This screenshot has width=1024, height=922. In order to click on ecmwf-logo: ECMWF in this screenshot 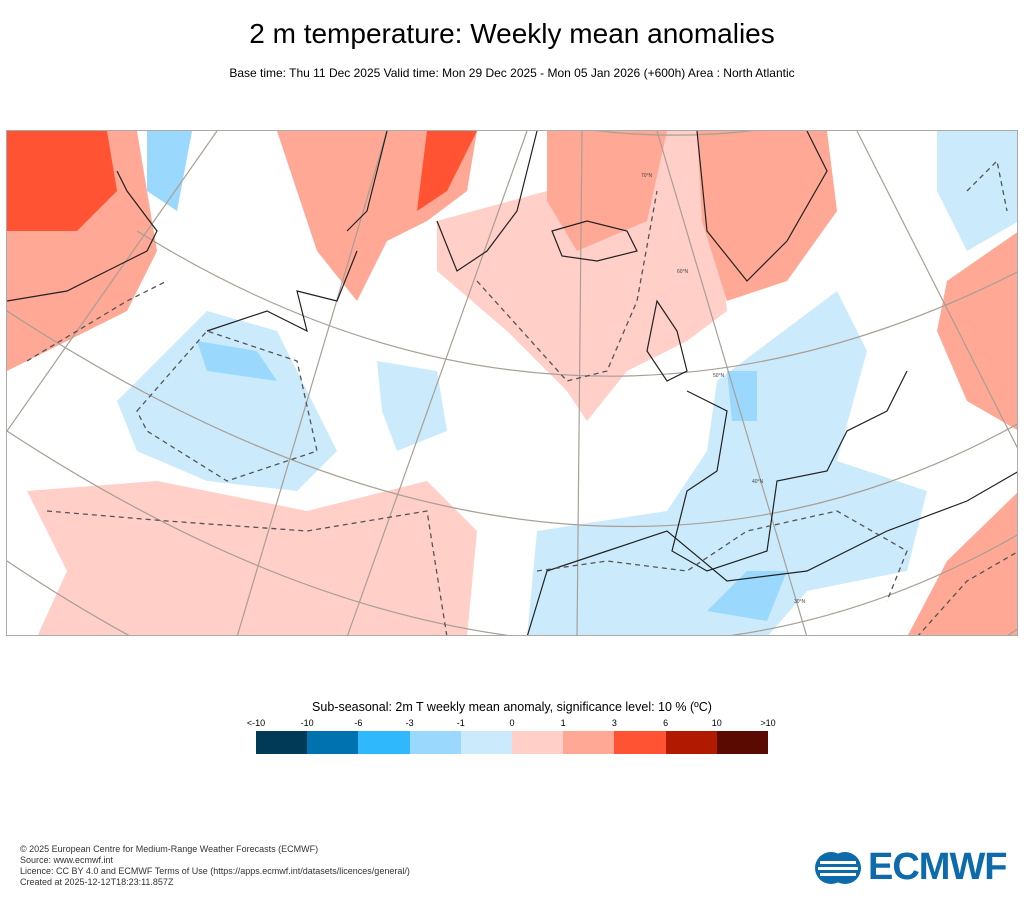, I will do `click(911, 867)`.